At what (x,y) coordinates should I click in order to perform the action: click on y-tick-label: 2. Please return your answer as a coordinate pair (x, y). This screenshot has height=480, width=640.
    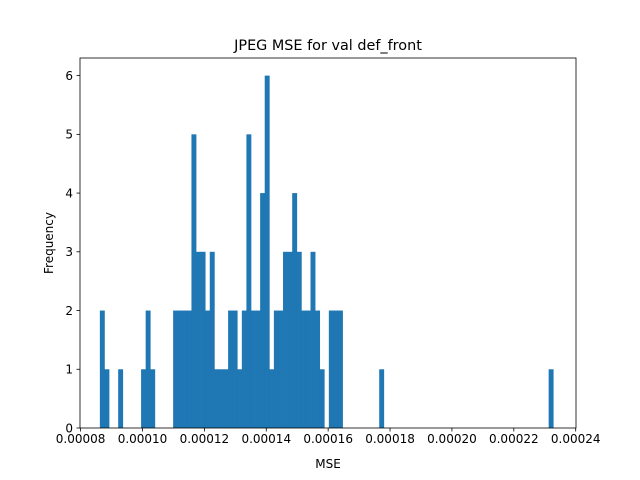
    Looking at the image, I should click on (69, 311).